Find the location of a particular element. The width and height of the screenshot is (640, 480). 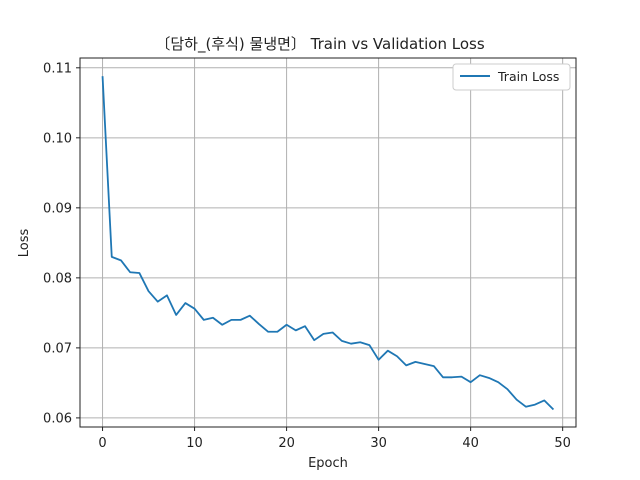

y-tick-label: 0.06 is located at coordinates (57, 418).